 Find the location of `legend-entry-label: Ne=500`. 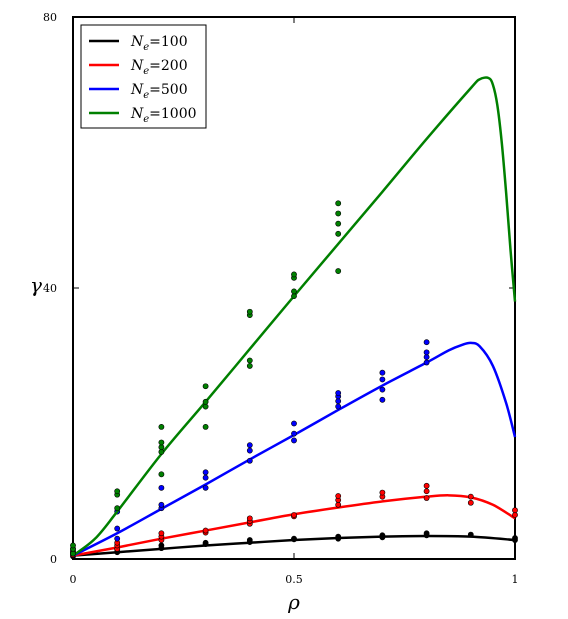

legend-entry-label: Ne=500 is located at coordinates (159, 91).